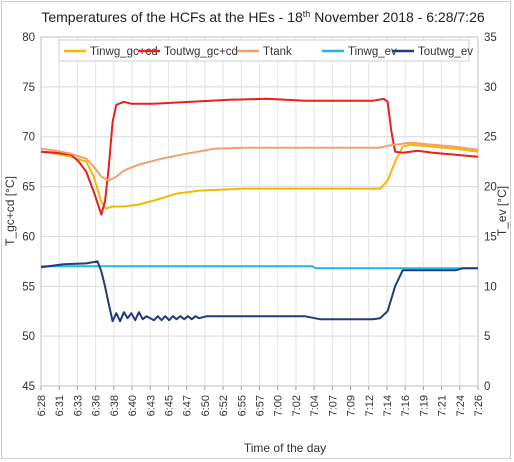  What do you see at coordinates (297, 405) in the screenshot?
I see `x-tick-label: 7:02` at bounding box center [297, 405].